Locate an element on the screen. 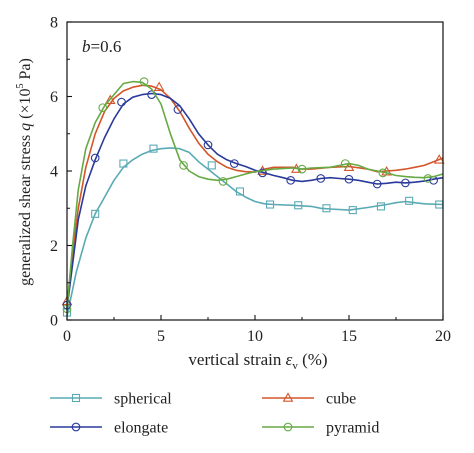  legend-label: cube is located at coordinates (341, 399).